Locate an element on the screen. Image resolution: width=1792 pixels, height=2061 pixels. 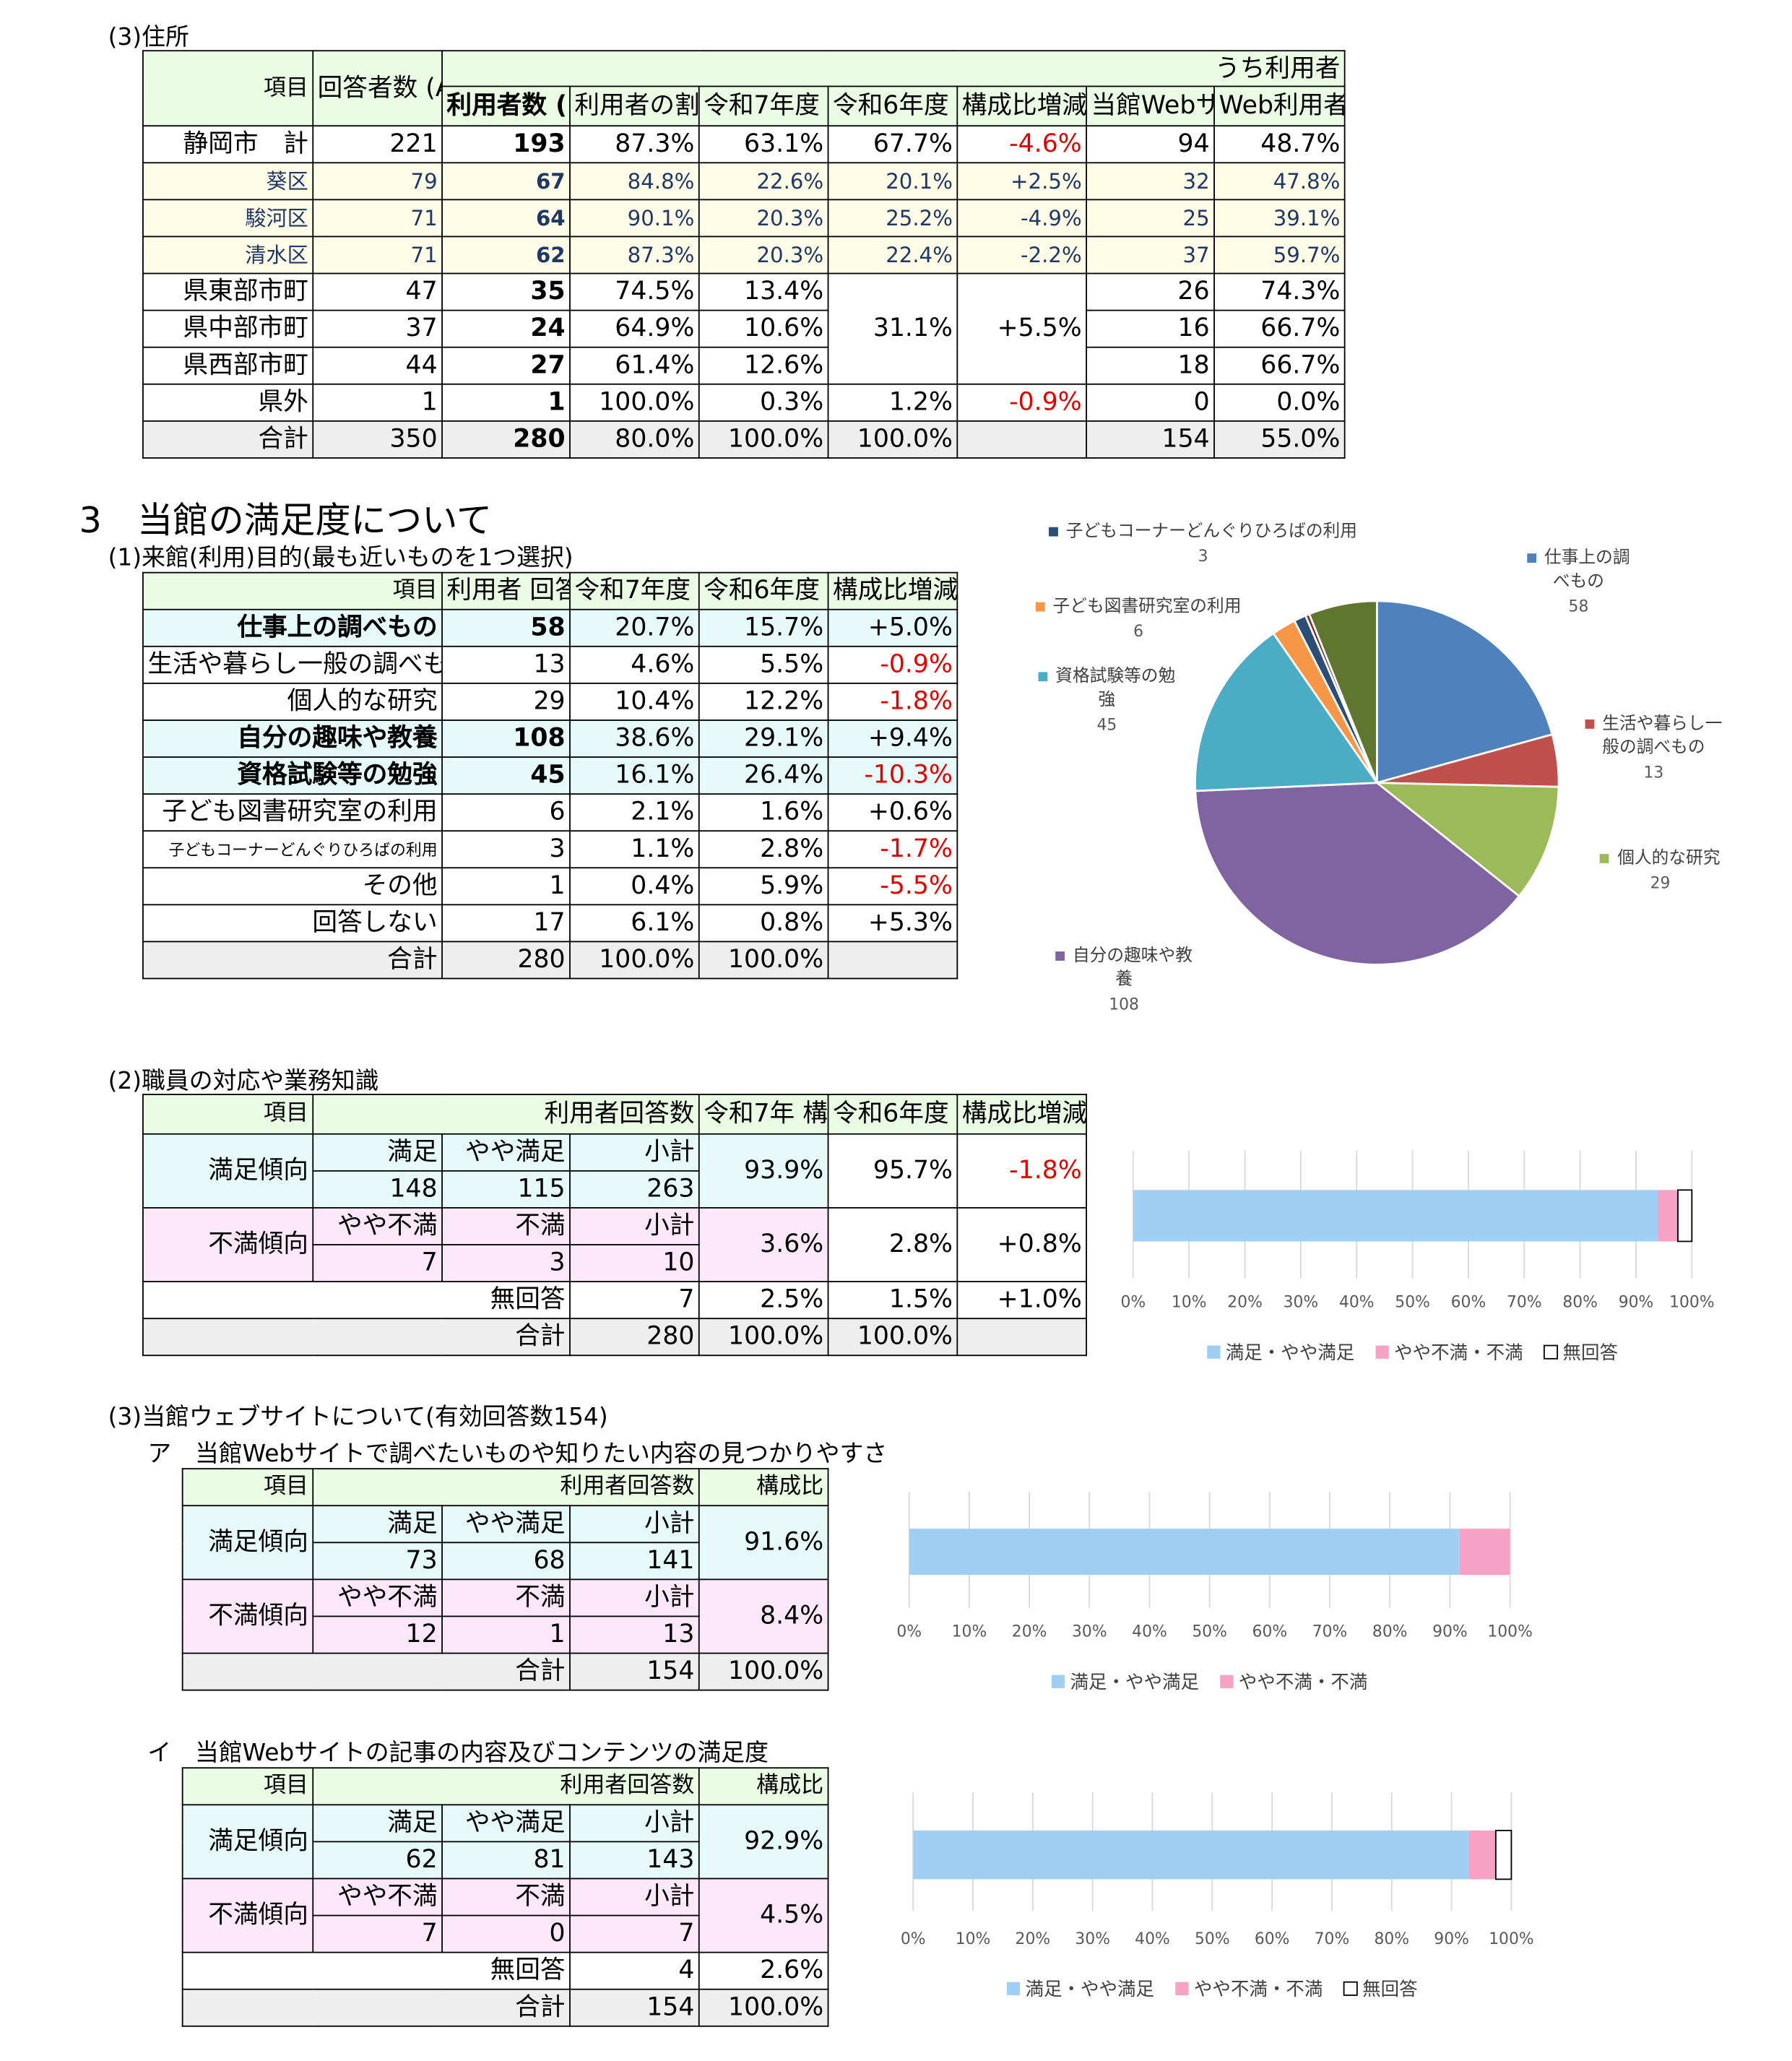
table-cell: 資格試験等の勉強 is located at coordinates (292, 775).